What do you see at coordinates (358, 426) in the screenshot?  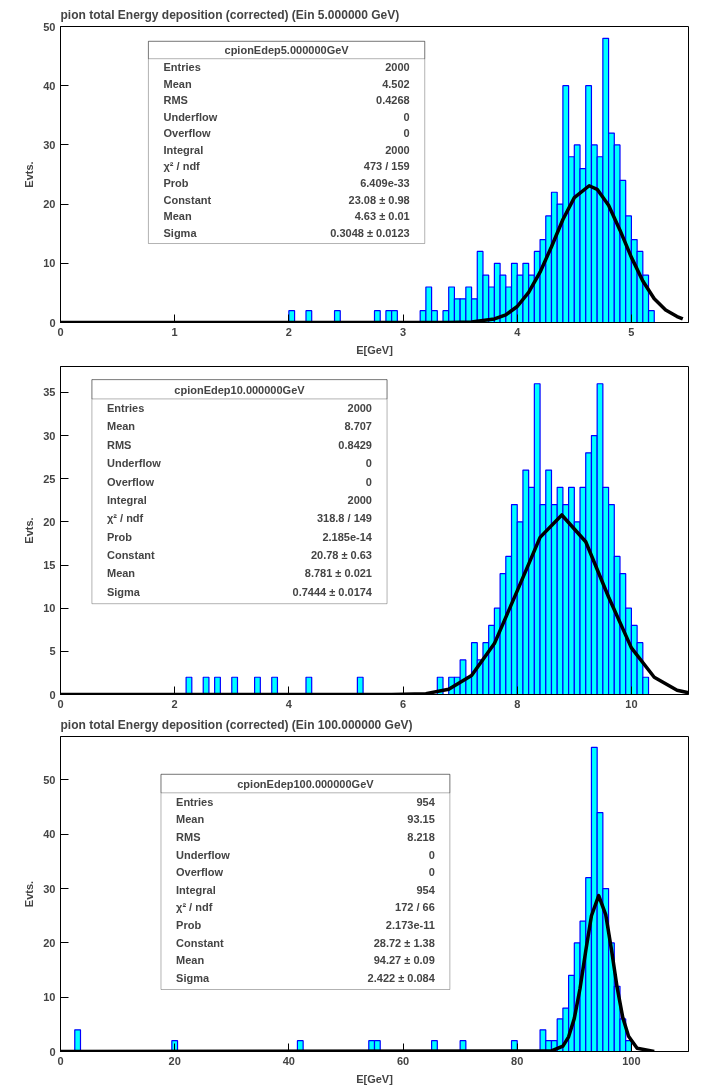 I see `annotation: 8.707` at bounding box center [358, 426].